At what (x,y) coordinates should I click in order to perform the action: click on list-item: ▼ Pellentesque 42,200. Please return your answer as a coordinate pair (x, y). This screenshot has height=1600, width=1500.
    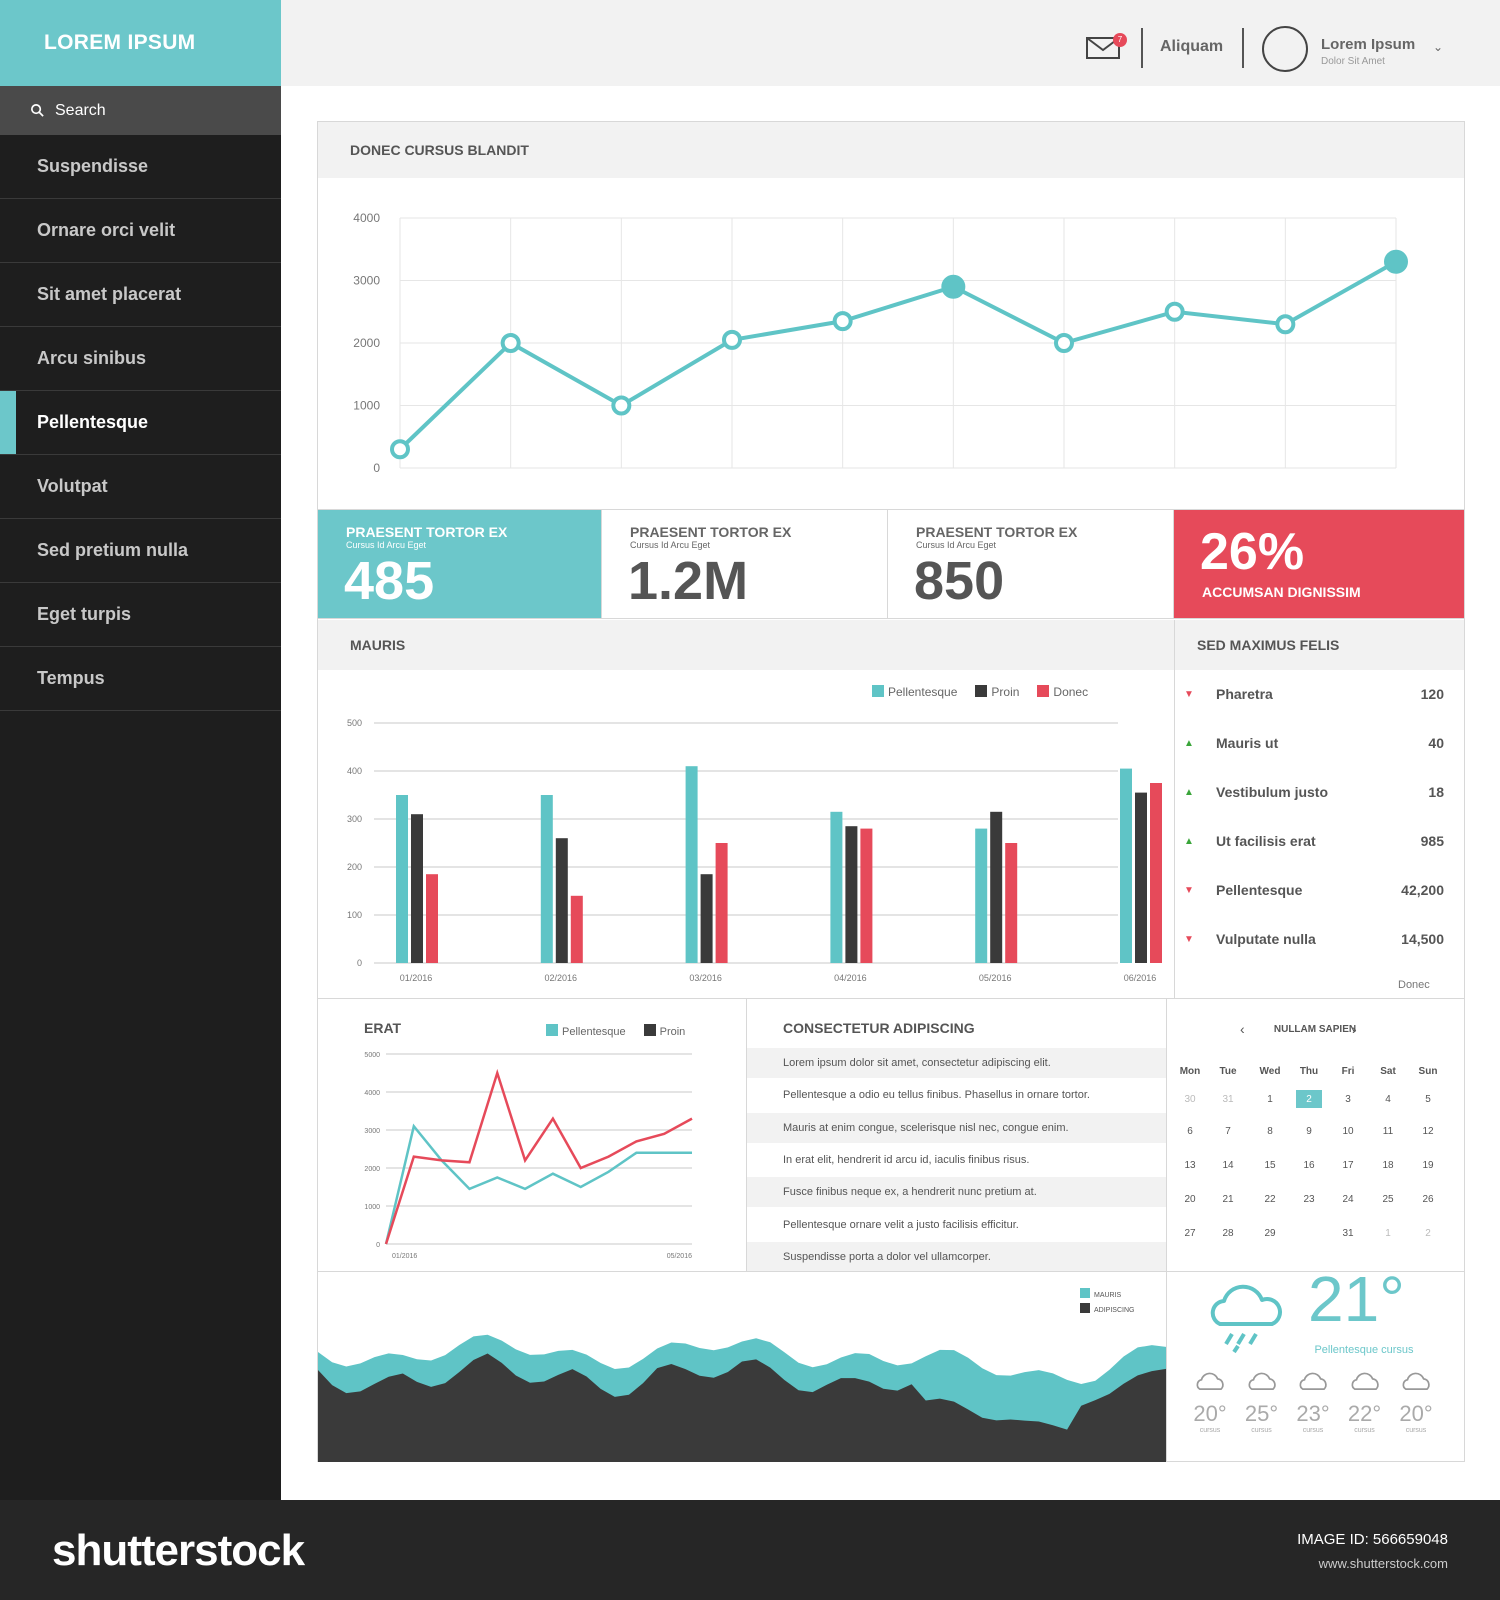
    Looking at the image, I should click on (1314, 890).